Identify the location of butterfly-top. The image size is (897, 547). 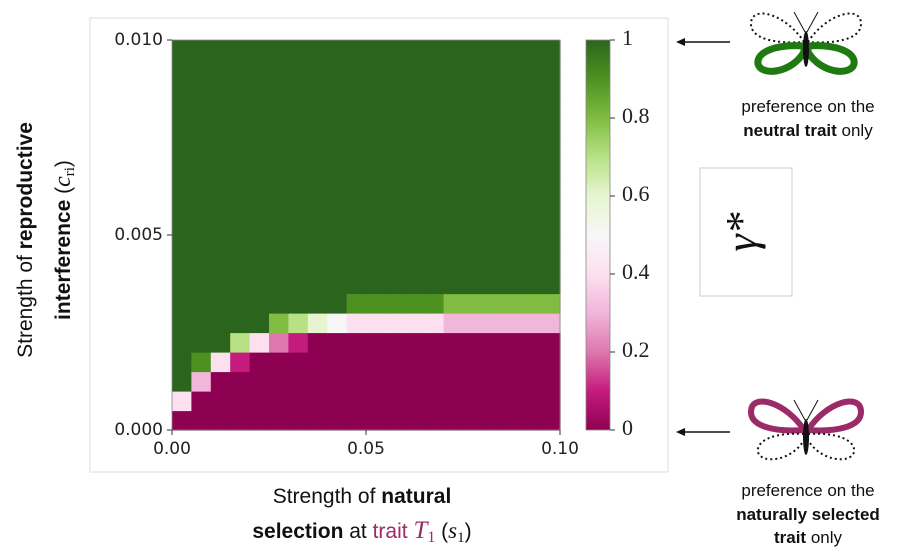
(806, 43).